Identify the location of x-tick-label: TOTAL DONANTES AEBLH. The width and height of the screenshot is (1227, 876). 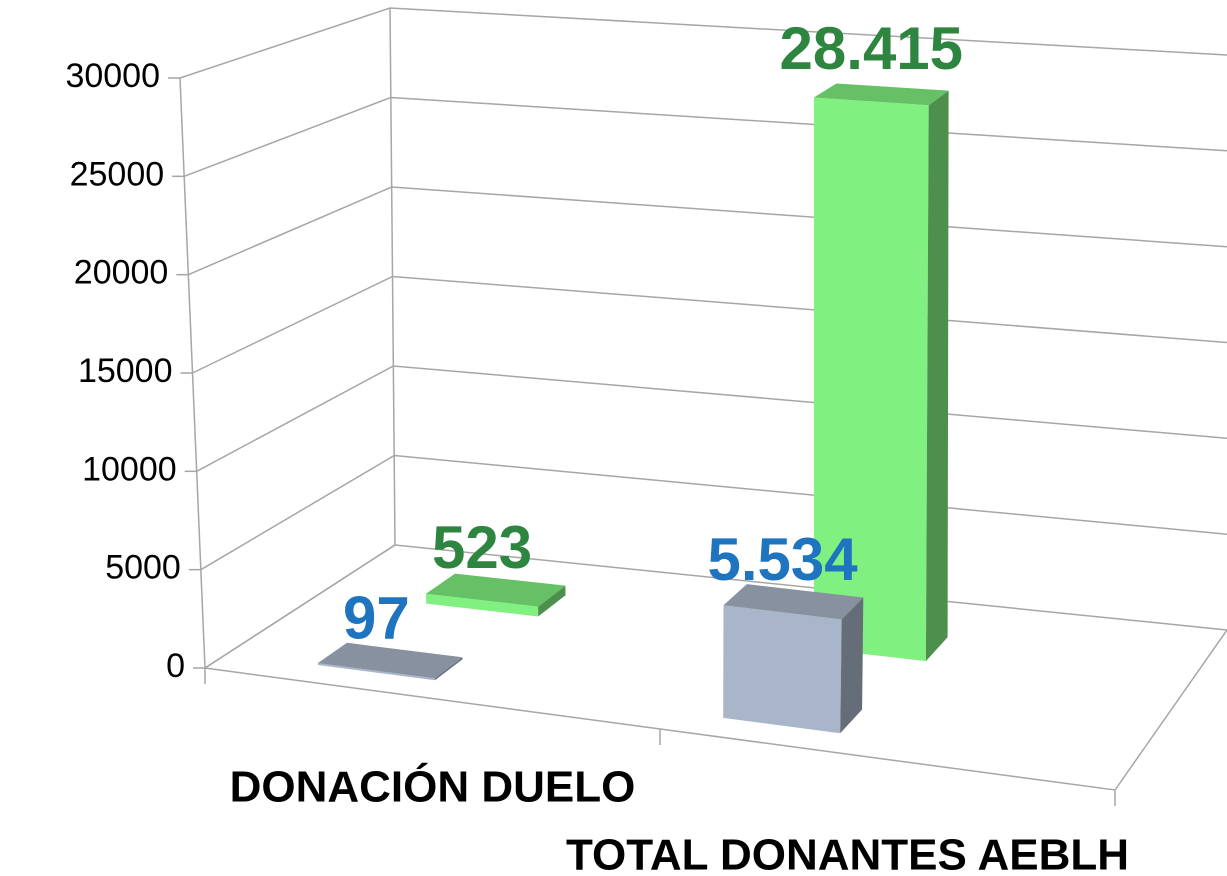
(847, 853).